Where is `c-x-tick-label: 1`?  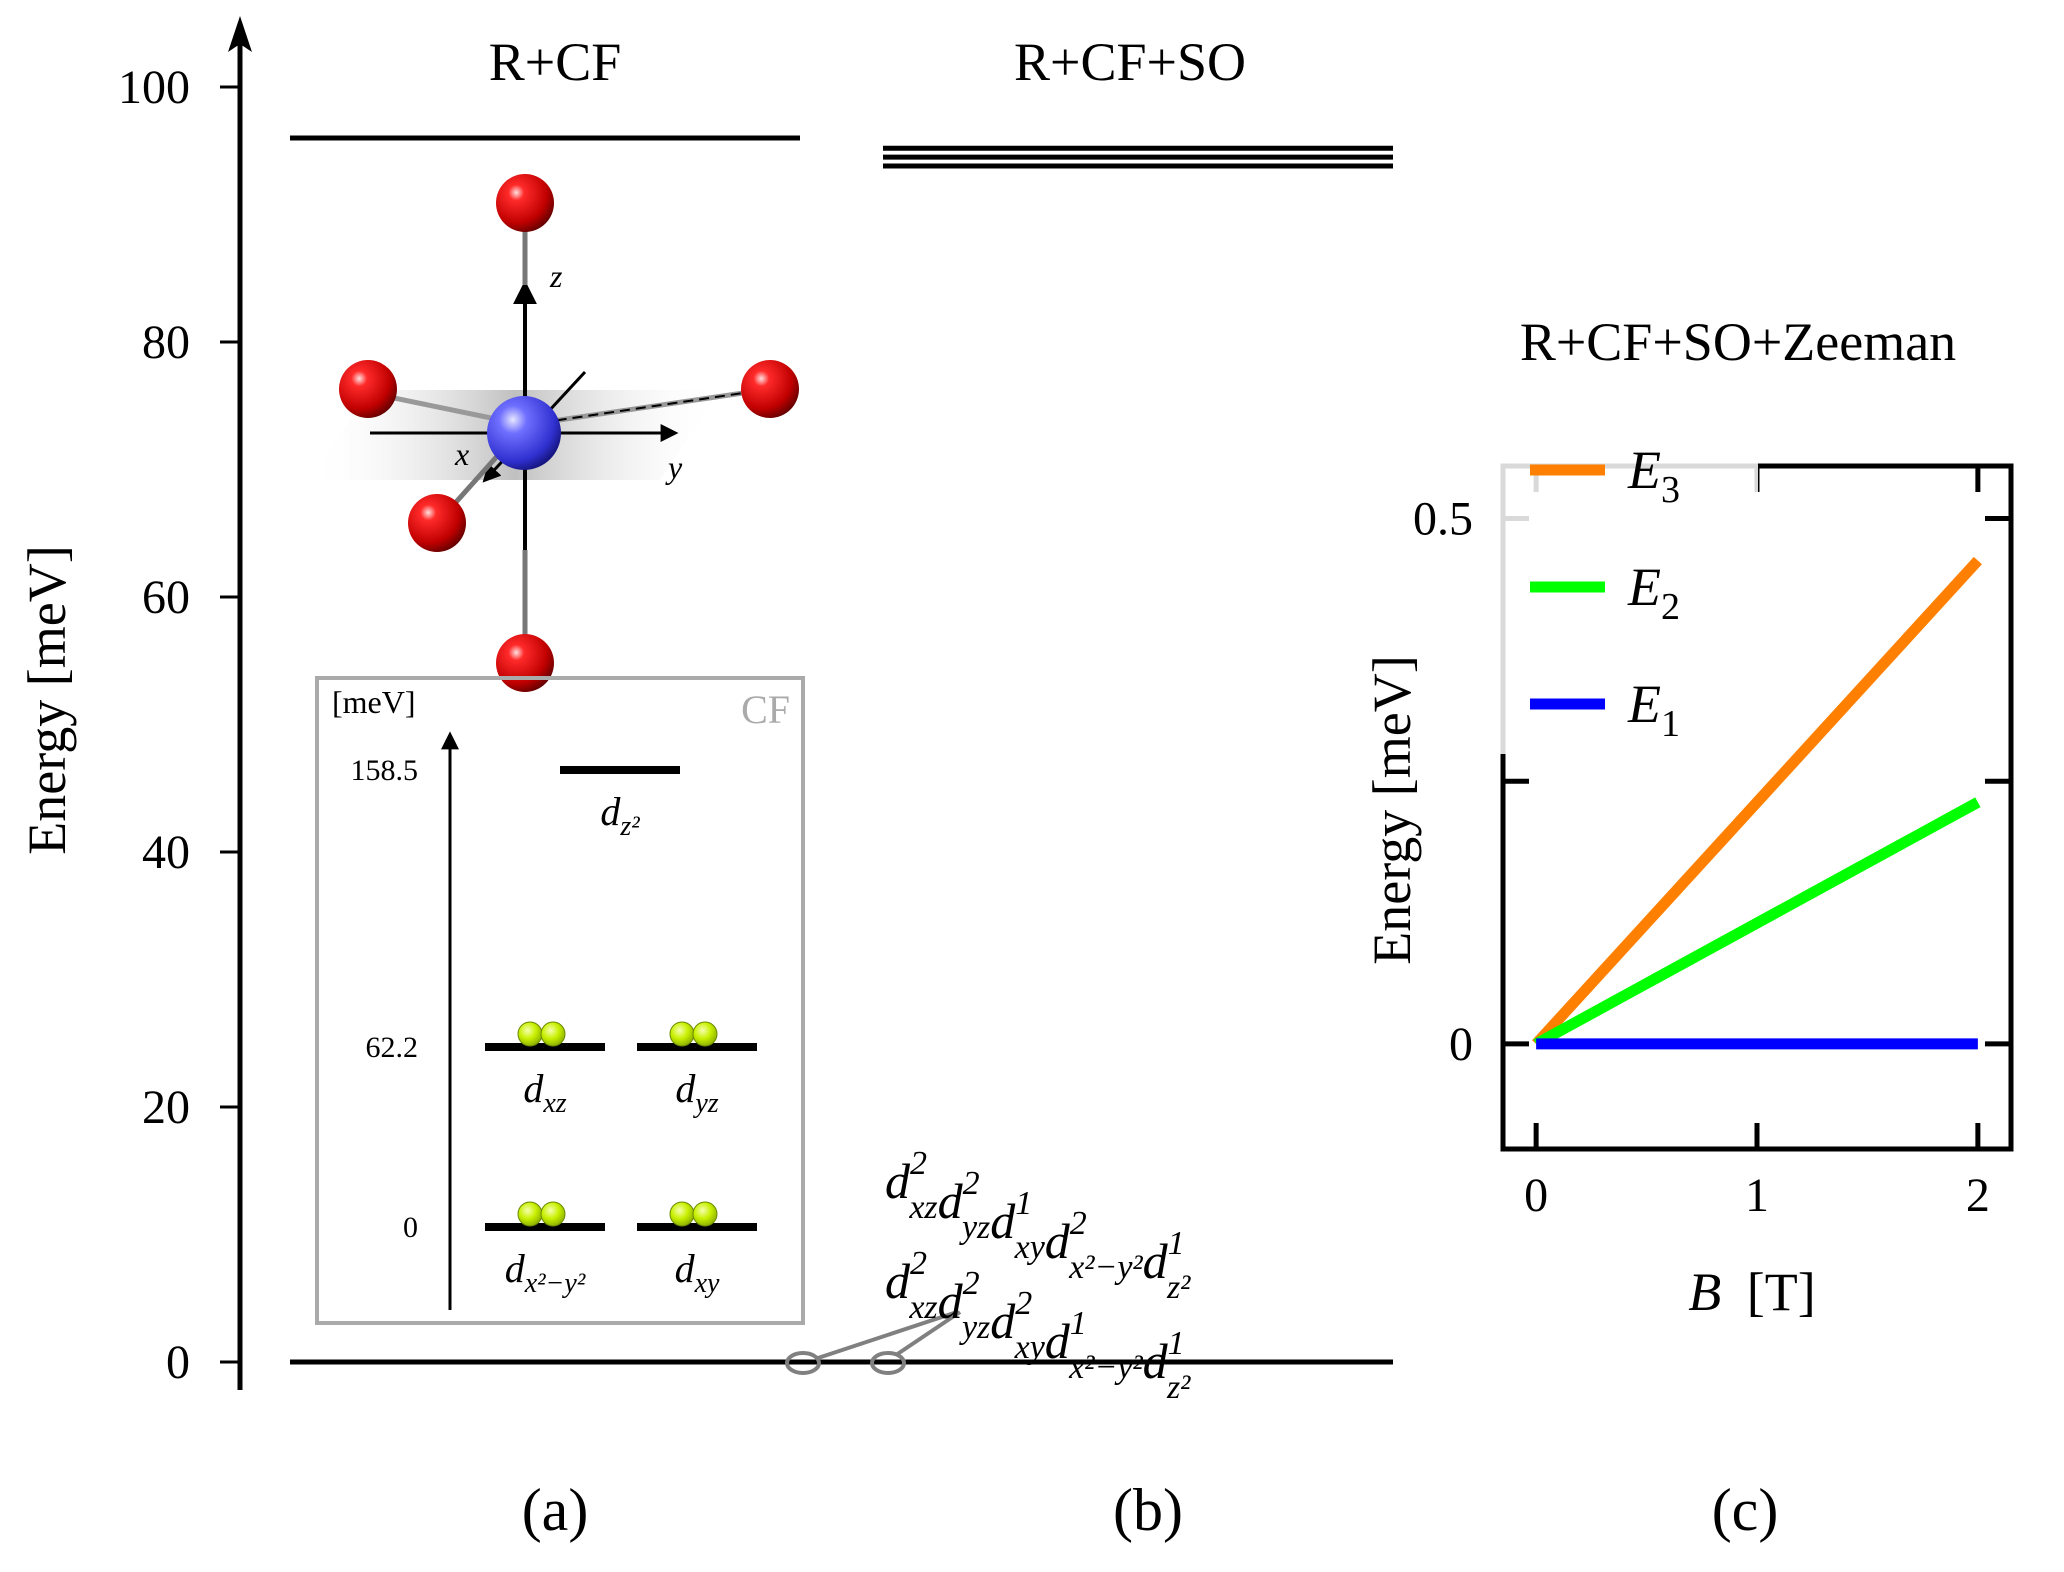
c-x-tick-label: 1 is located at coordinates (1757, 1195).